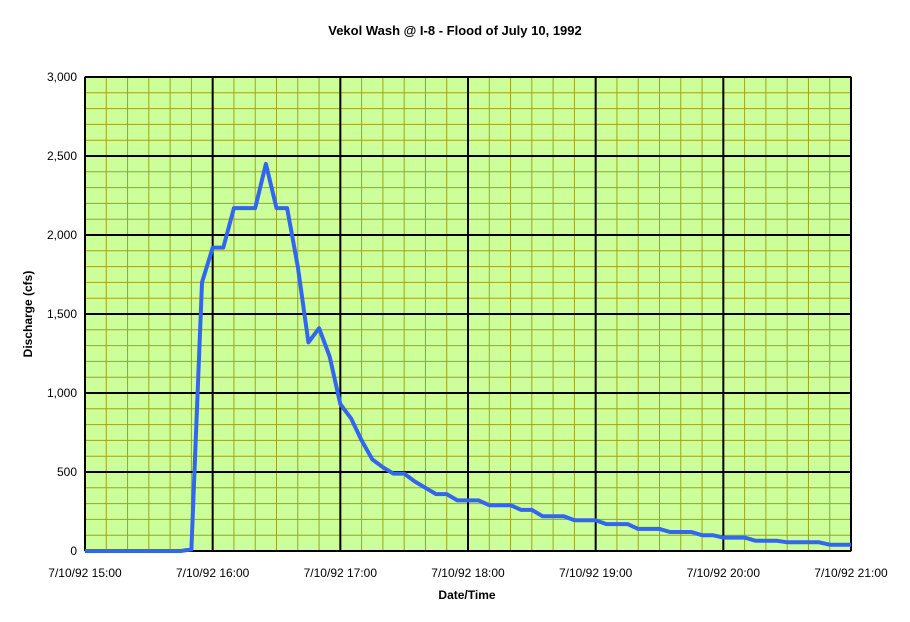 Image resolution: width=910 pixels, height=622 pixels. I want to click on y-tick-label: 0, so click(73, 551).